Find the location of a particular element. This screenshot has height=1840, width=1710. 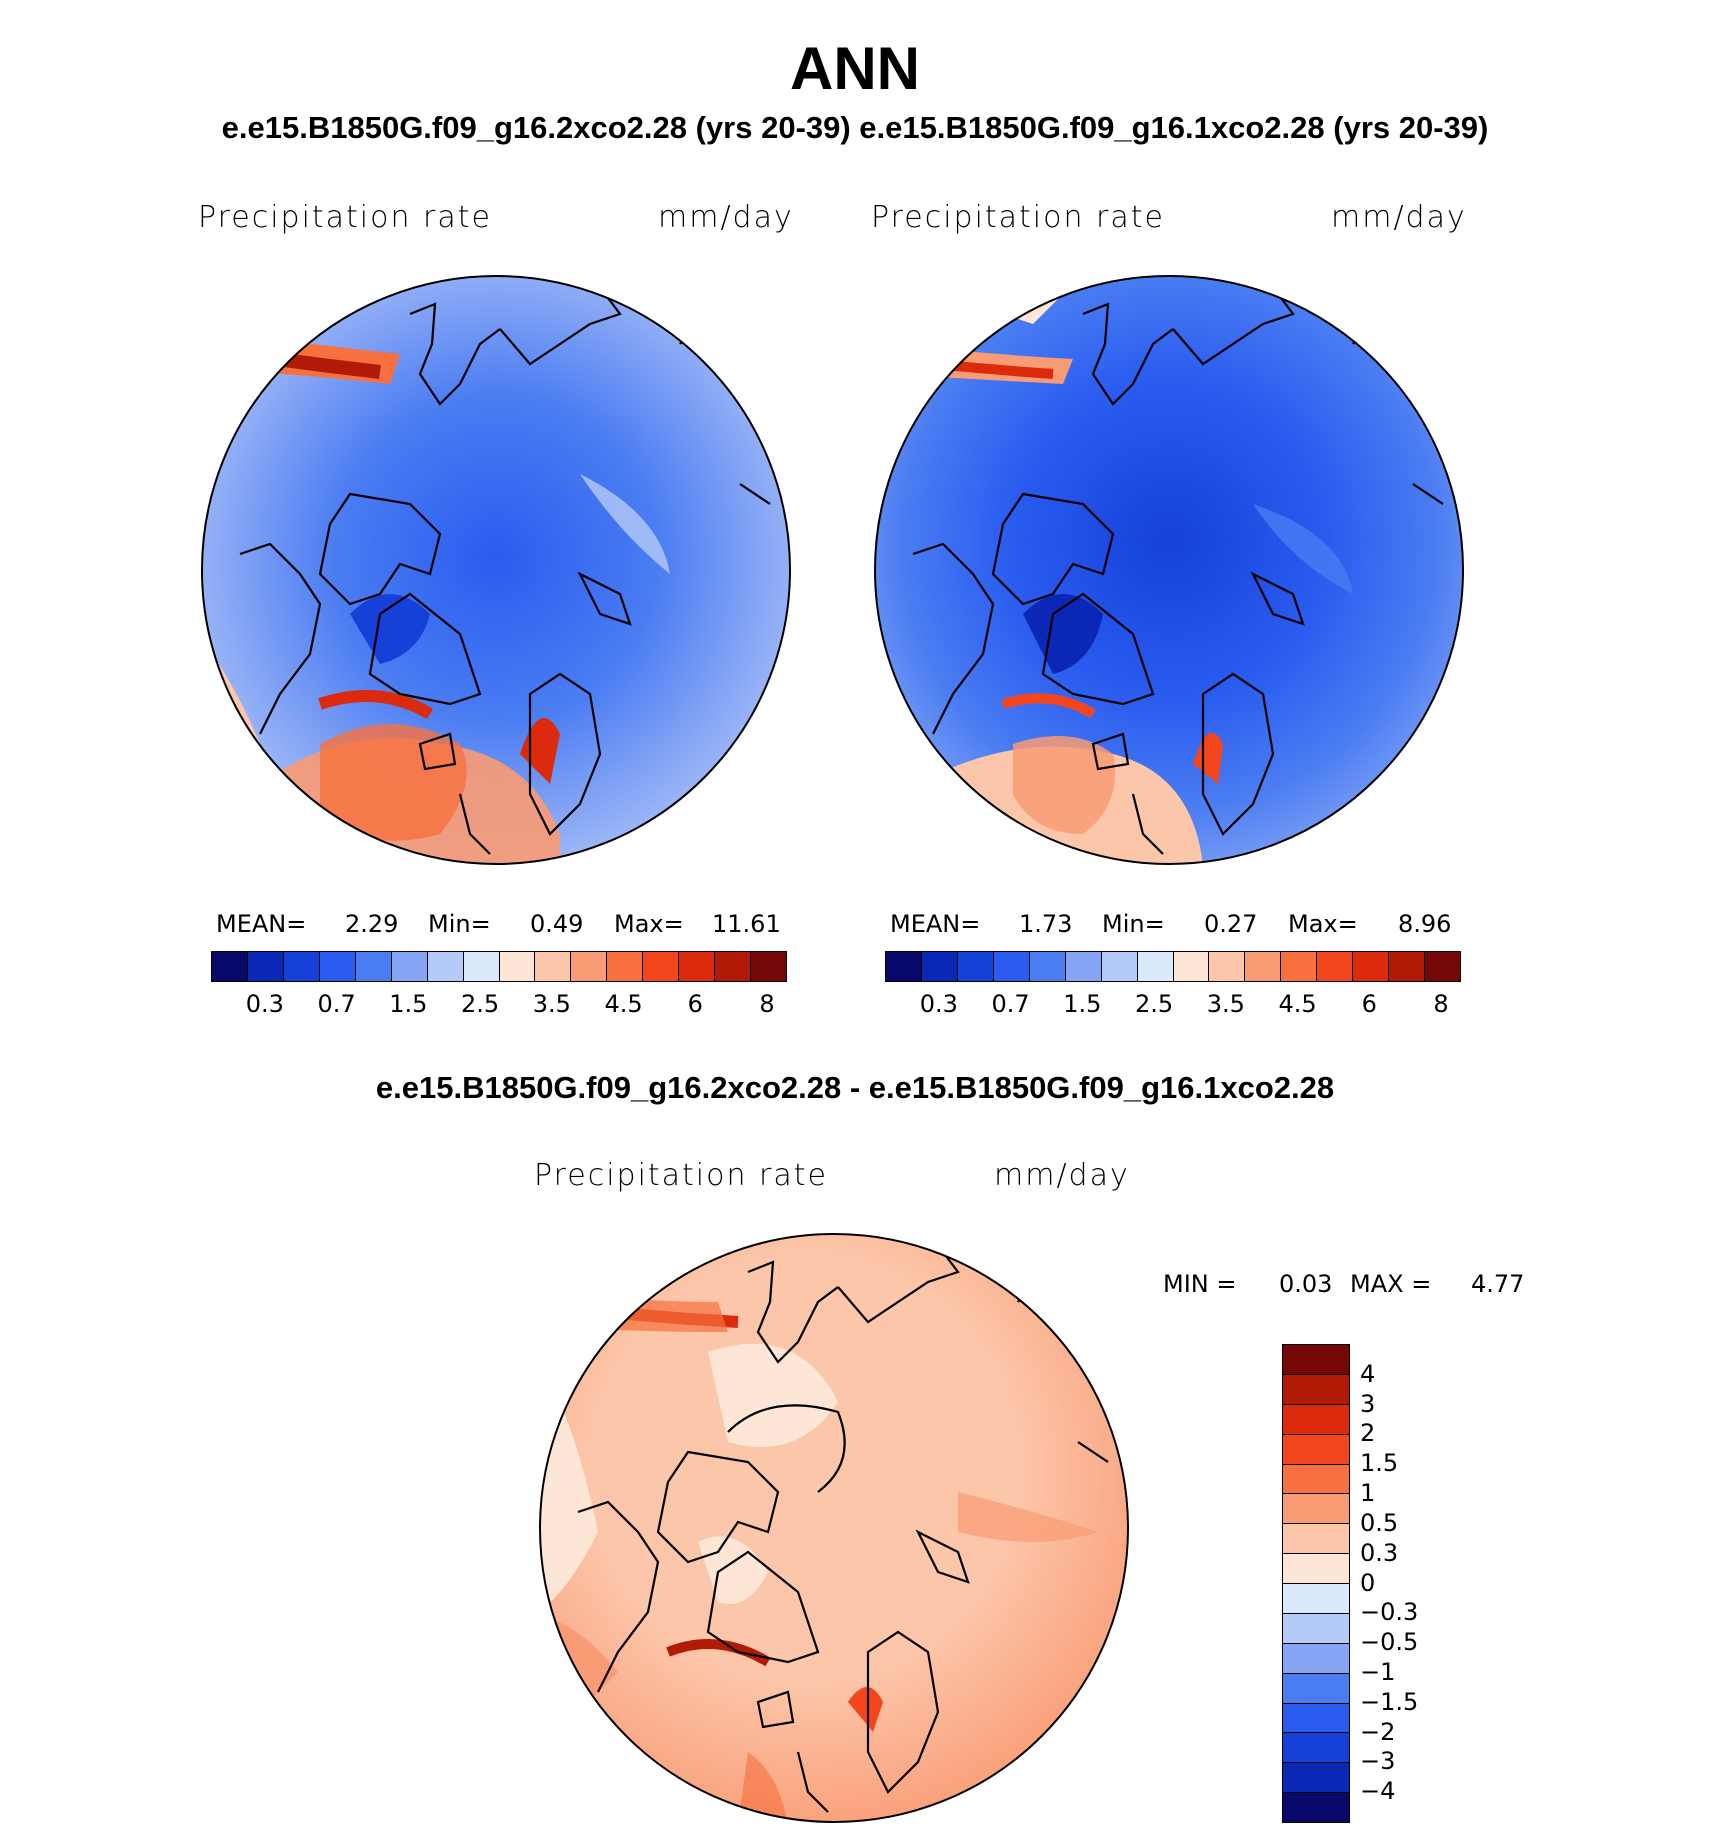

map-difference is located at coordinates (834, 1528).